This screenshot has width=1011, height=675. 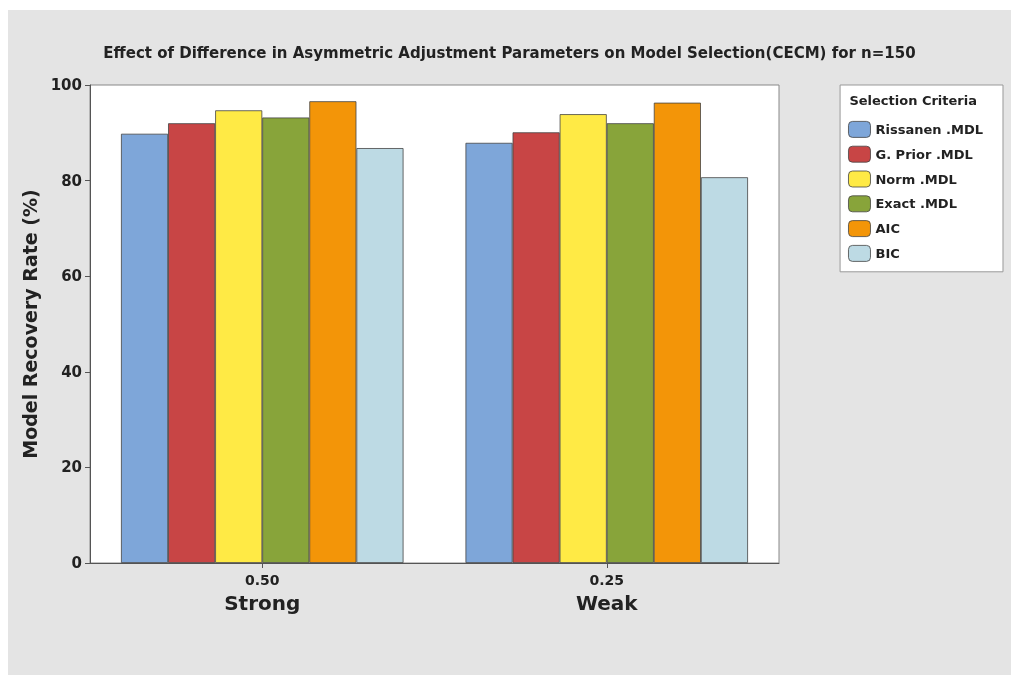 What do you see at coordinates (916, 204) in the screenshot?
I see `legend-label: Exact .MDL` at bounding box center [916, 204].